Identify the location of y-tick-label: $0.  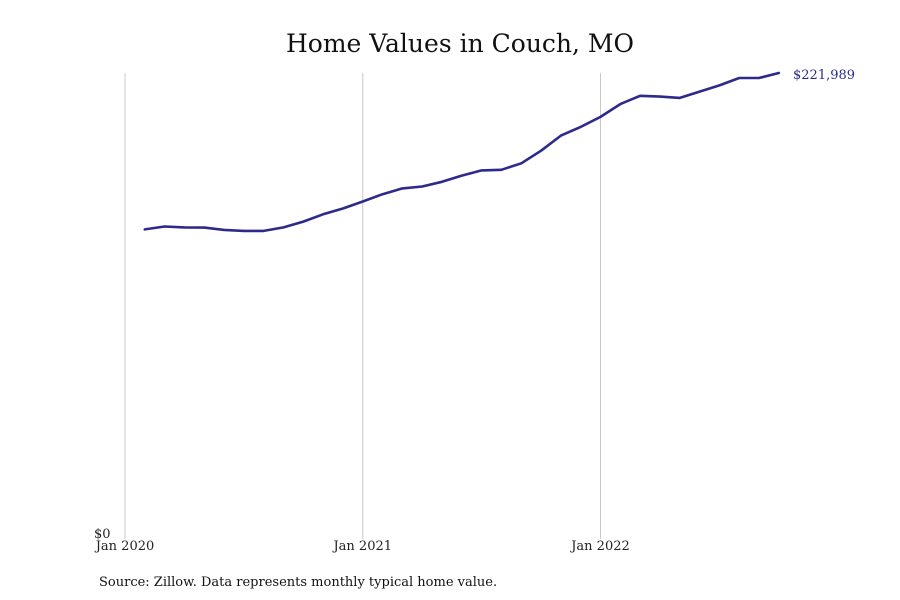
(102, 534).